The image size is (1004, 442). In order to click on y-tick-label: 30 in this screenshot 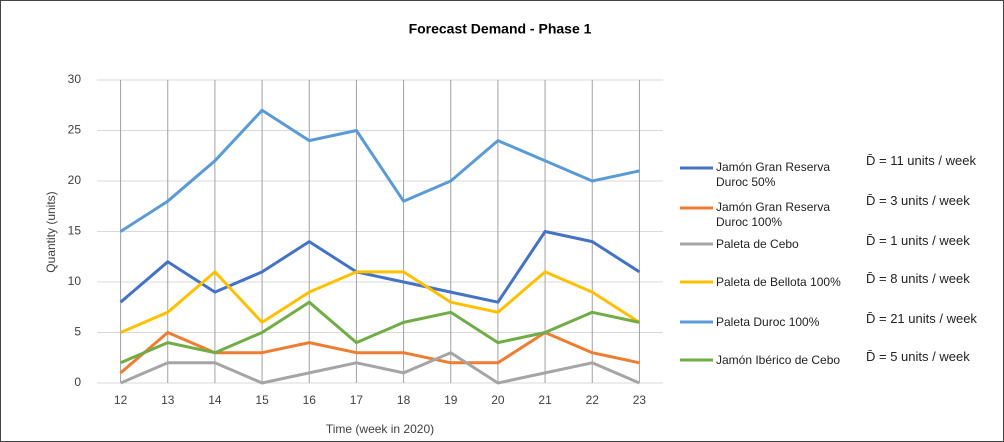, I will do `click(75, 79)`.